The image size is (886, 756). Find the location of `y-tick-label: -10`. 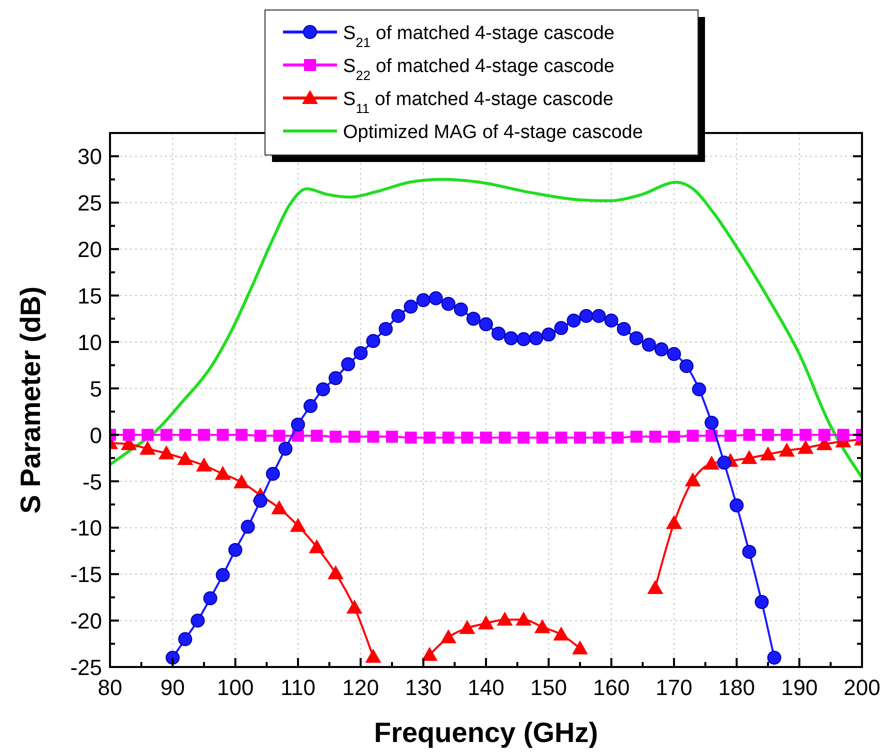

y-tick-label: -10 is located at coordinates (86, 528).